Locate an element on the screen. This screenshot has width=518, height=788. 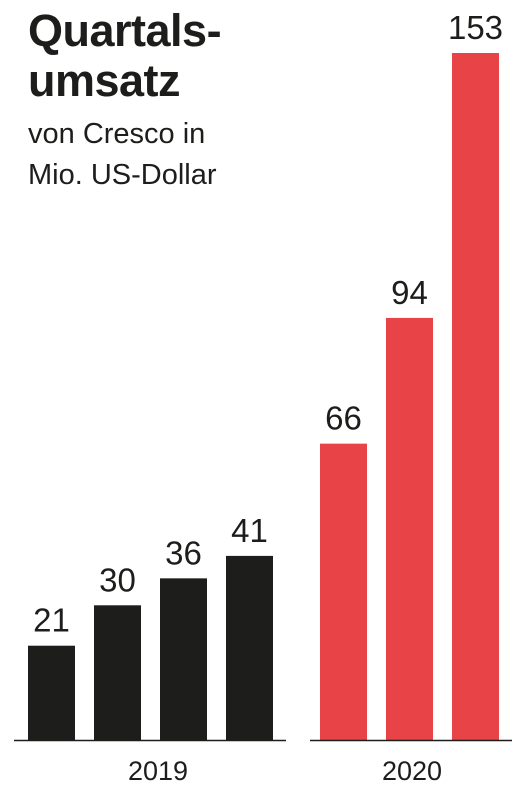
data-label-2019-3: 36 is located at coordinates (183, 552).